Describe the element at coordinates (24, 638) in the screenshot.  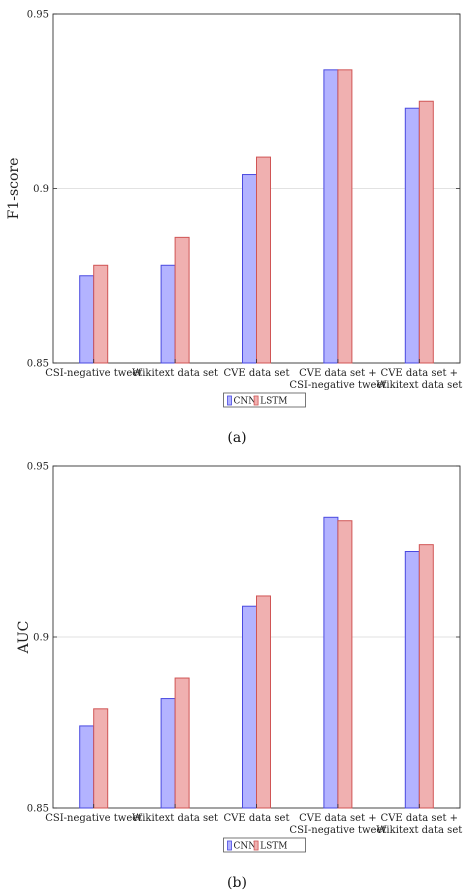
I see `y-axis-label: AUC` at that location.